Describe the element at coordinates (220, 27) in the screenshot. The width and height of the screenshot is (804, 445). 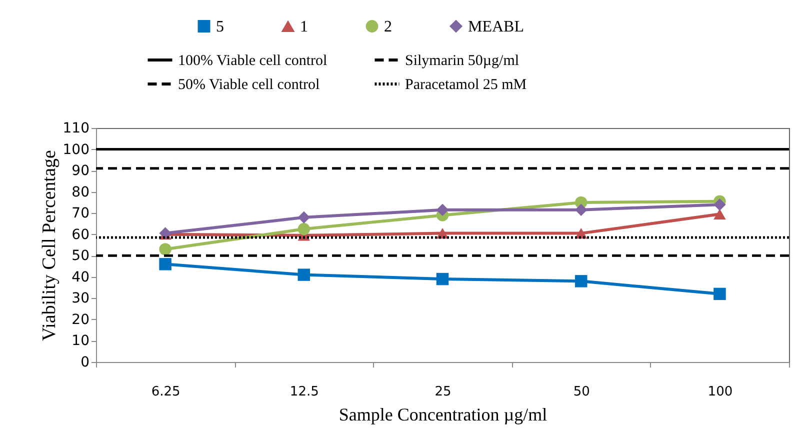
I see `legend-label: 5` at that location.